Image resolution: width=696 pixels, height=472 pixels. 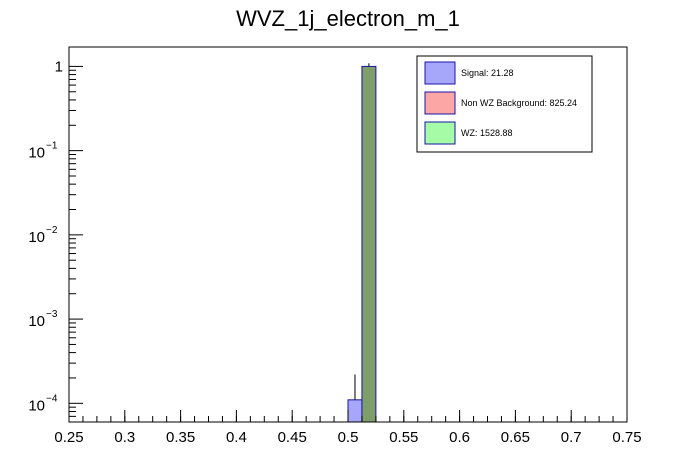 What do you see at coordinates (459, 437) in the screenshot?
I see `x-tick-label: 0.6` at bounding box center [459, 437].